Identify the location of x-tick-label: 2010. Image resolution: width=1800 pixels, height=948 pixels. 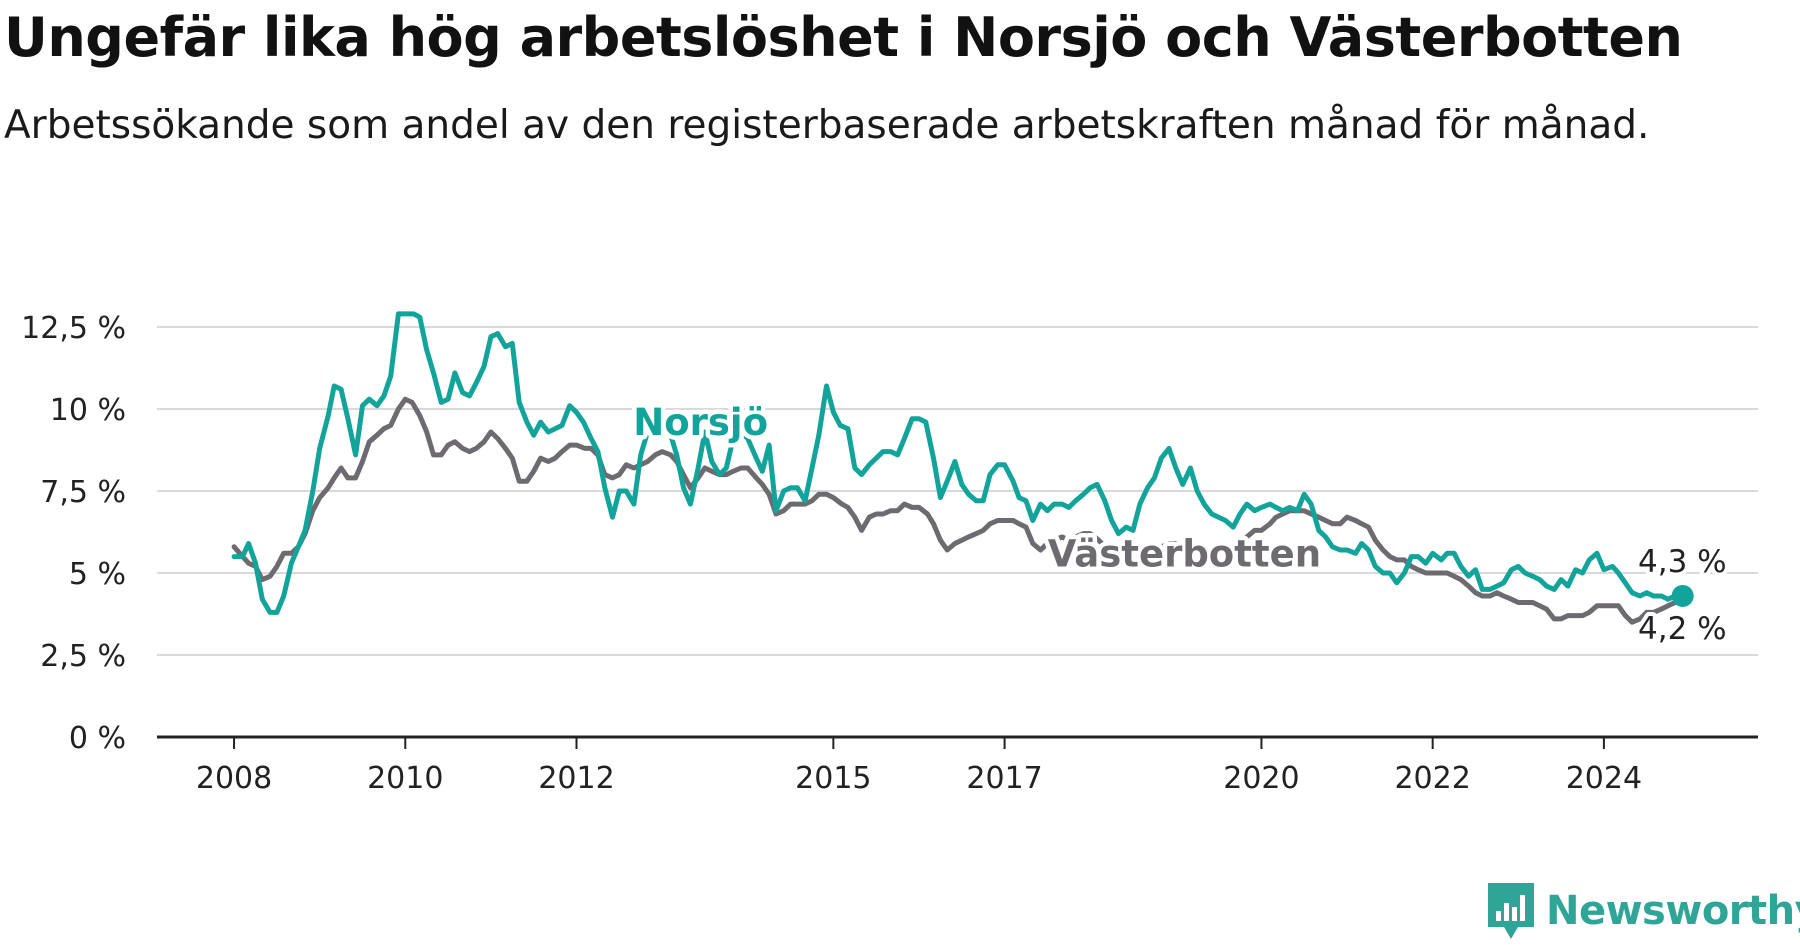
(405, 778).